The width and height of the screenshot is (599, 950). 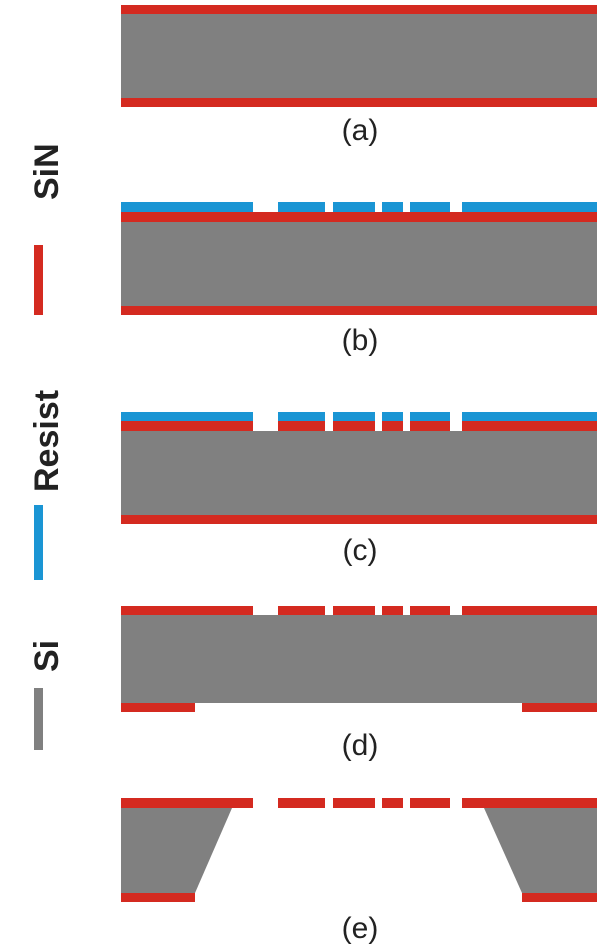 I want to click on legend-resist: Resist, so click(x=47, y=441).